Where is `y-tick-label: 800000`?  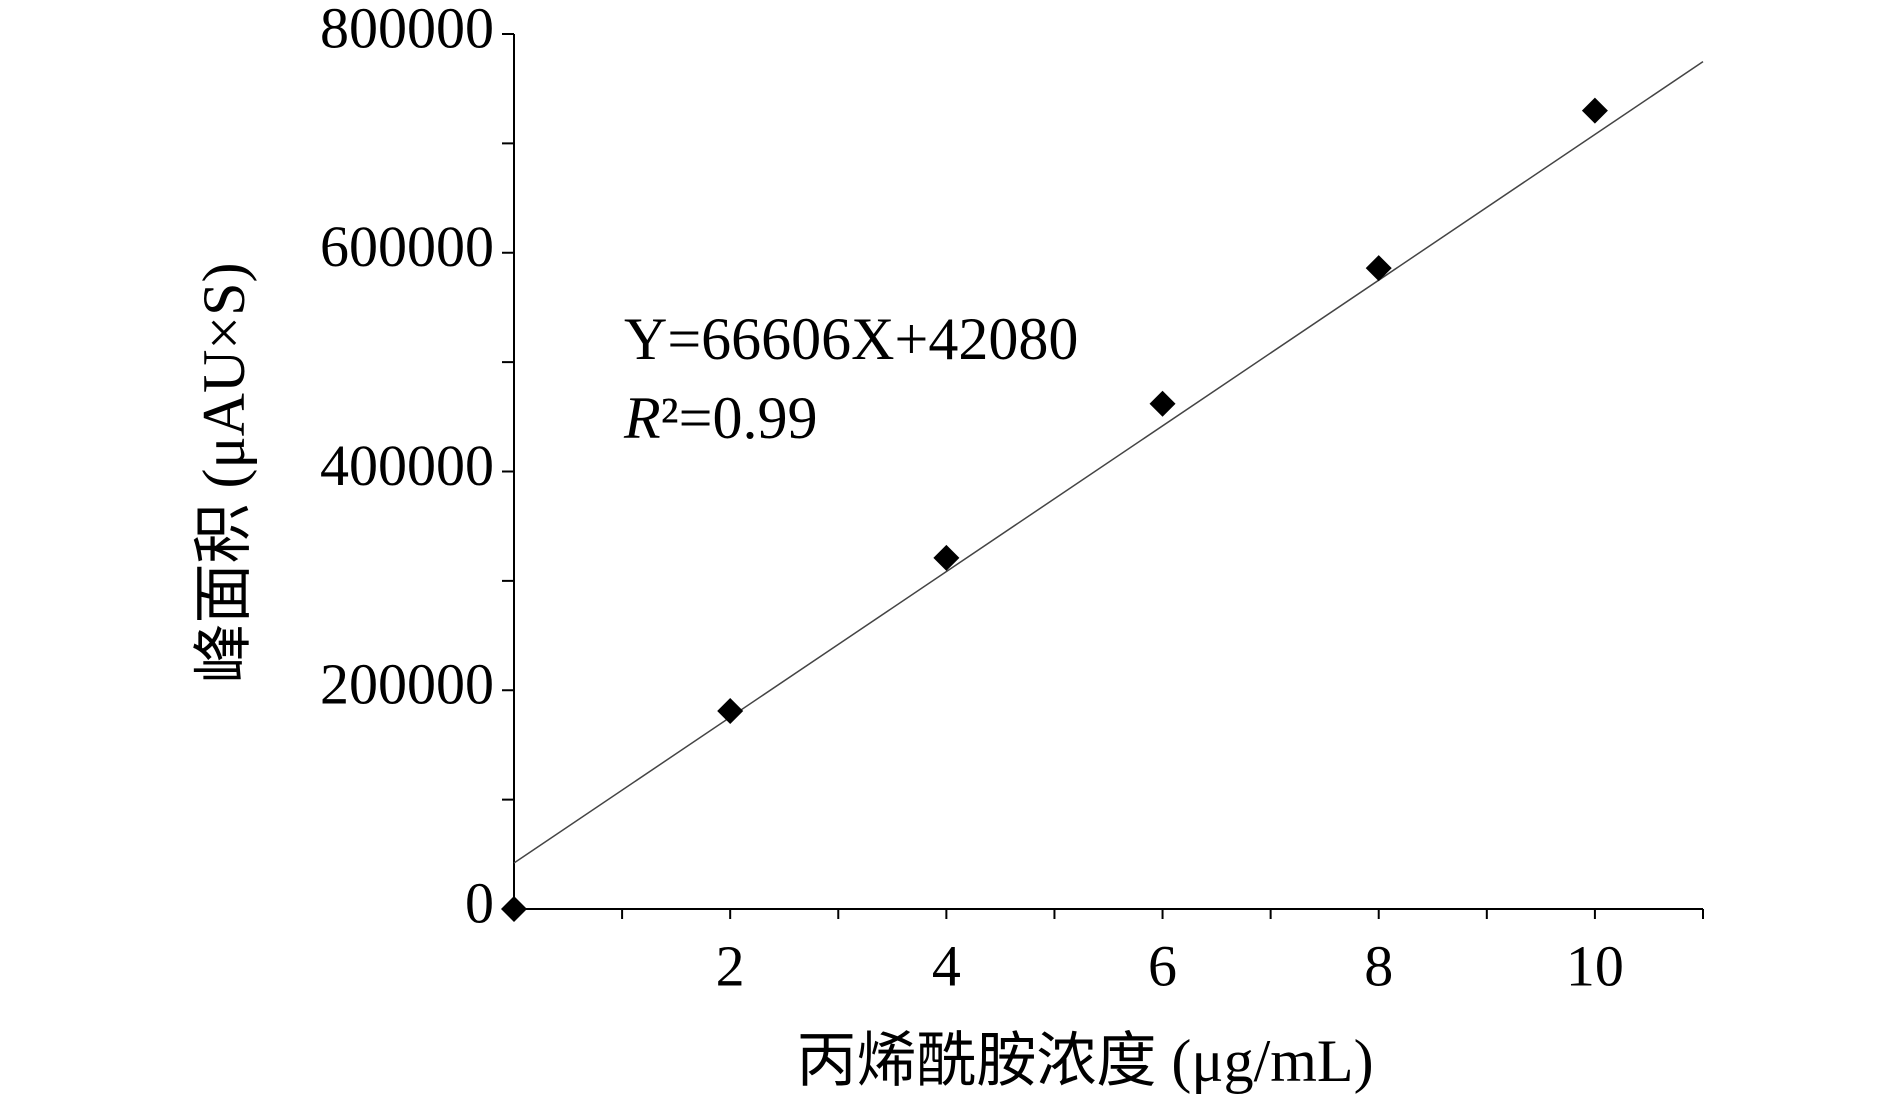
y-tick-label: 800000 is located at coordinates (407, 30).